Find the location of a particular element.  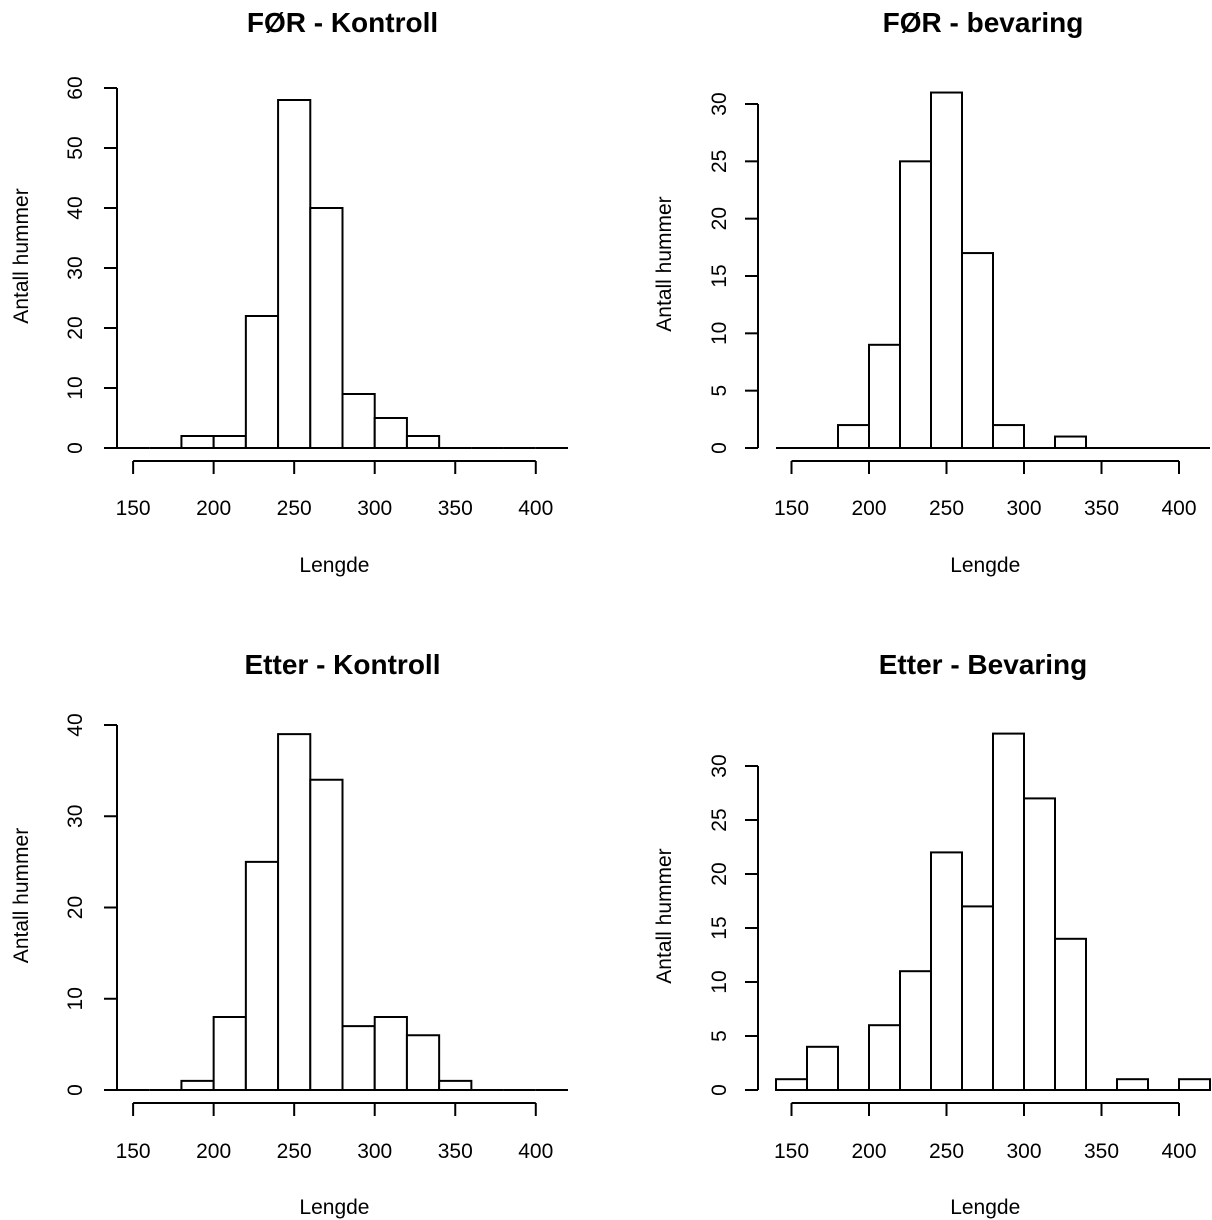

chart-title: FØR - bevaring is located at coordinates (983, 22).